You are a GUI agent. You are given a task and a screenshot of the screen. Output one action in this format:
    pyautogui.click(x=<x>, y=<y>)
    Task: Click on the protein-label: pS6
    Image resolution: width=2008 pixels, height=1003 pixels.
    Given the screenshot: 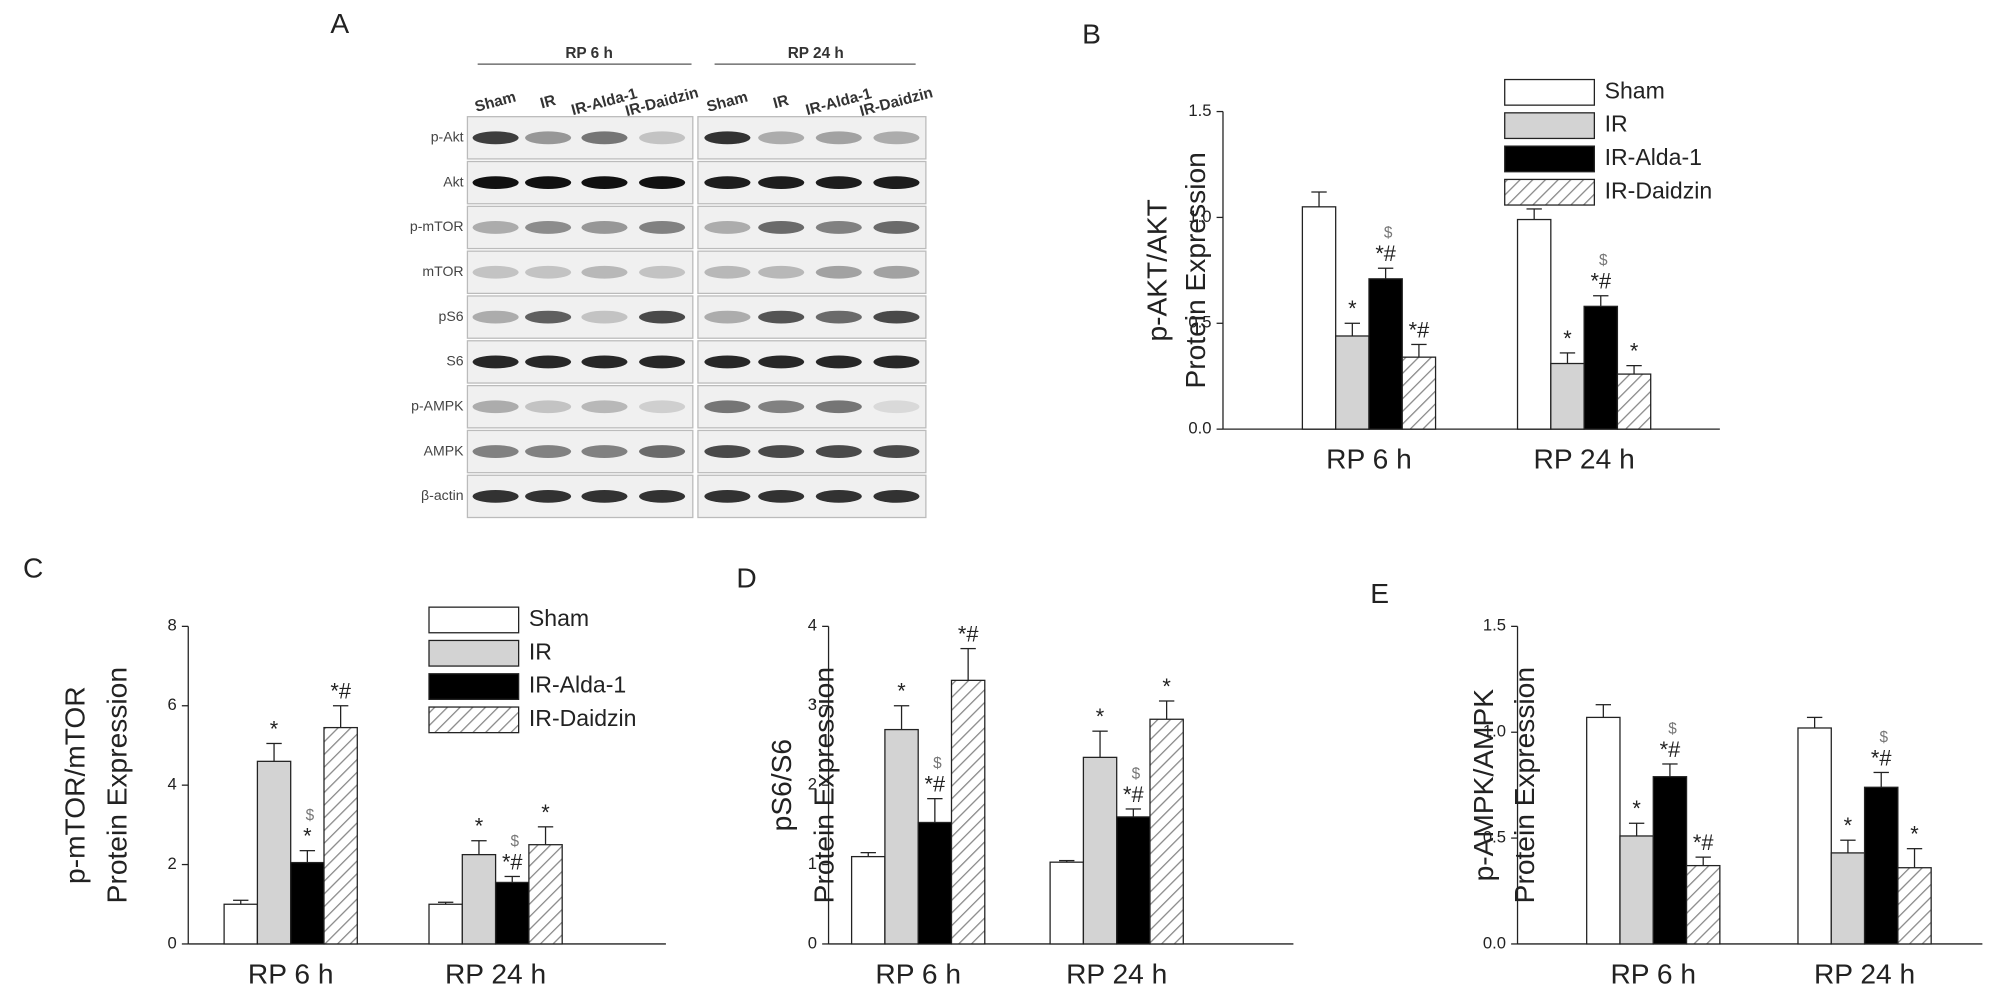 What is the action you would take?
    pyautogui.click(x=451, y=316)
    